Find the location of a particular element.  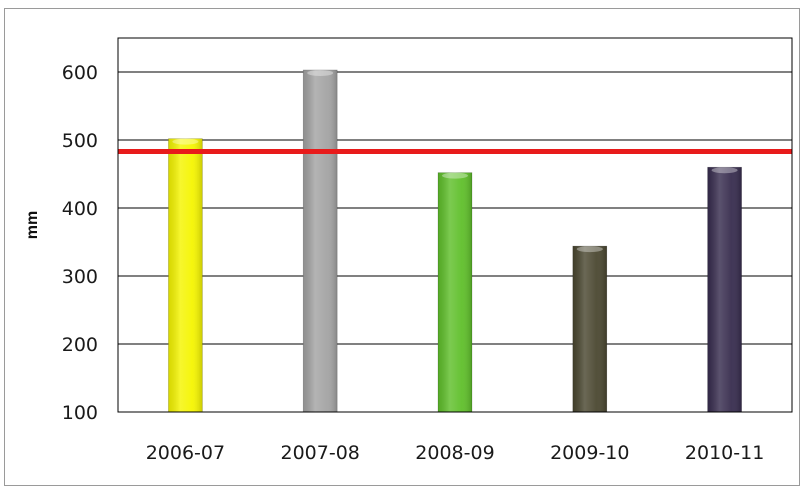

x-tick-label: 2008-09 is located at coordinates (454, 453).